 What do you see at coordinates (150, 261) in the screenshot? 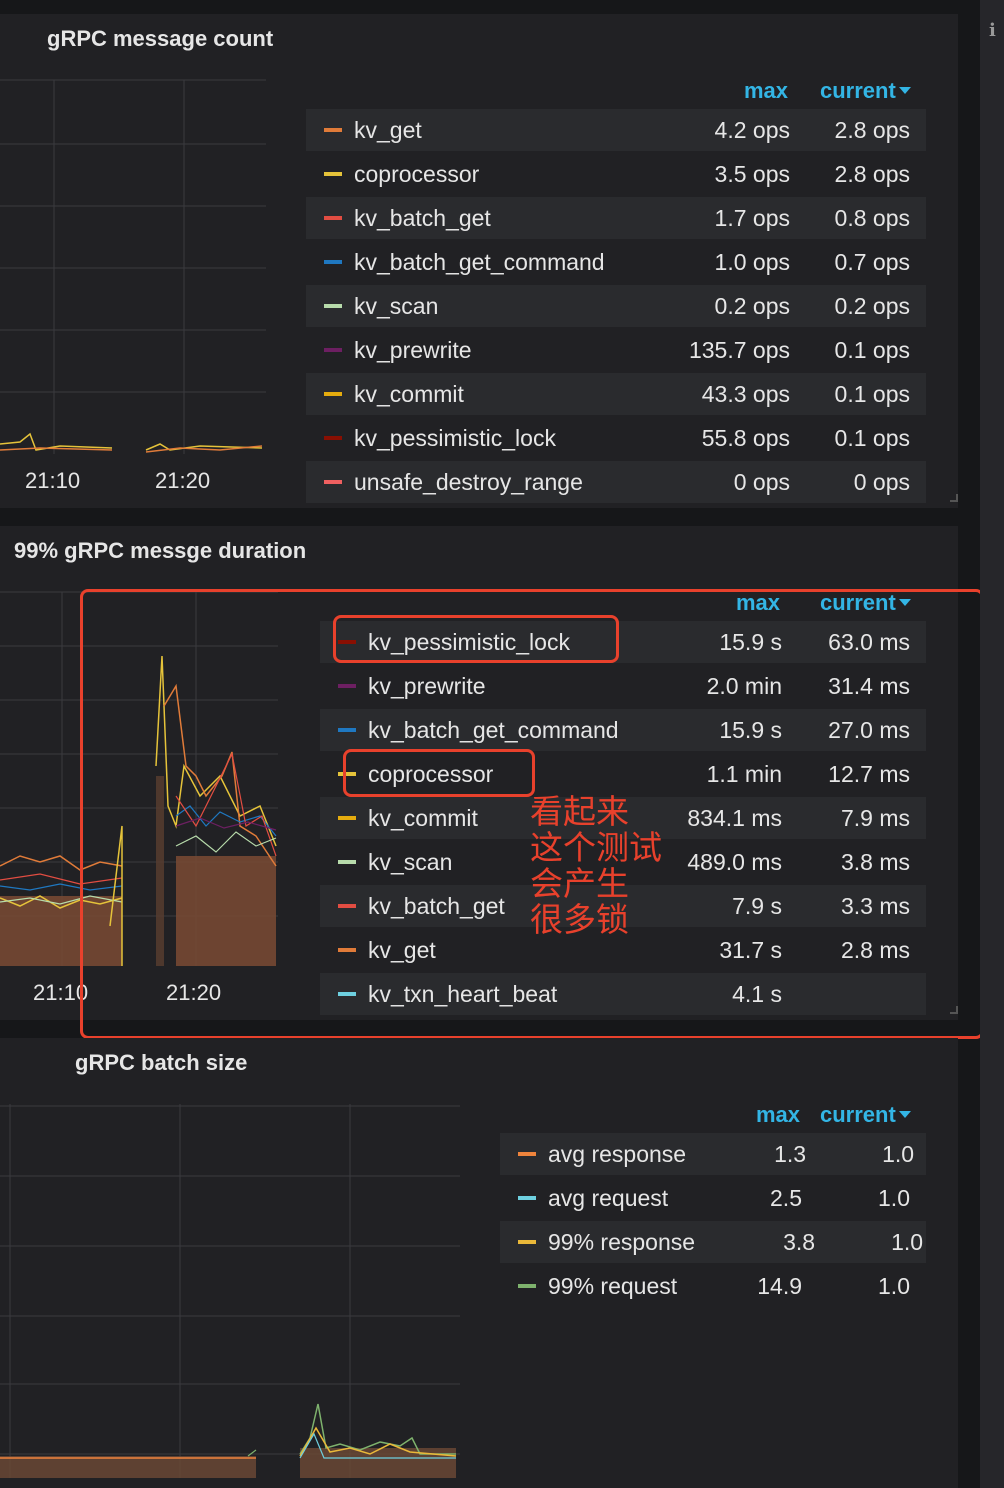
I see `message-count-graph` at bounding box center [150, 261].